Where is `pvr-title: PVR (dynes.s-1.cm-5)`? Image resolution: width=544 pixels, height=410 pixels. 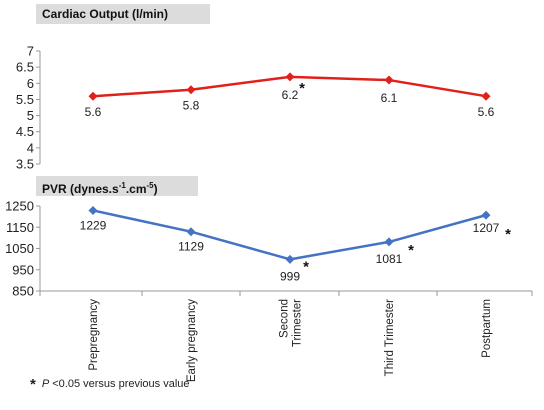 pvr-title: PVR (dynes.s-1.cm-5) is located at coordinates (117, 186).